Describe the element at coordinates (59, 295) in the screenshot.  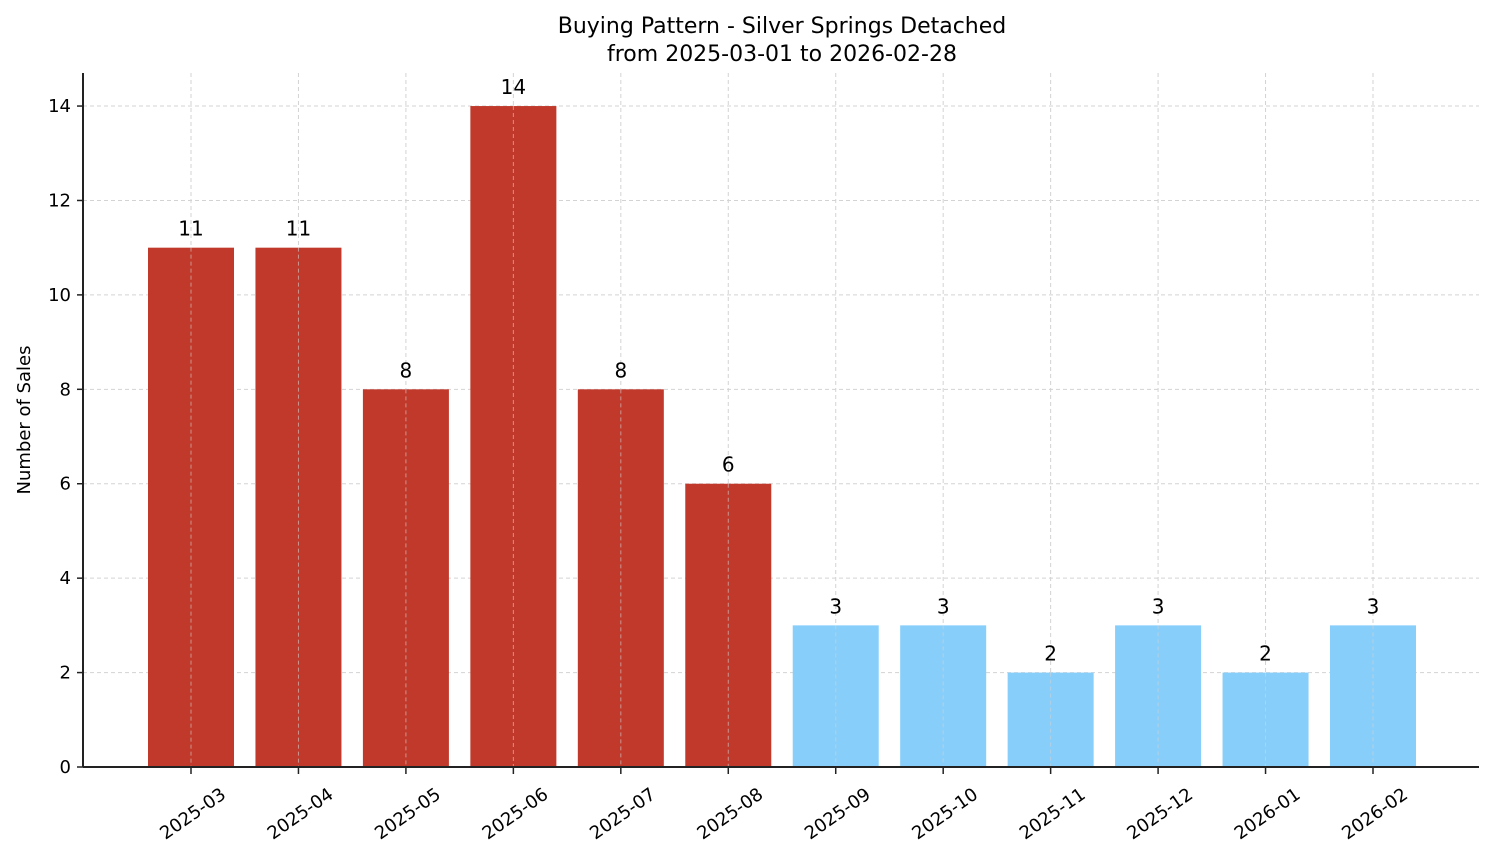
I see `y-tick-label: 10` at that location.